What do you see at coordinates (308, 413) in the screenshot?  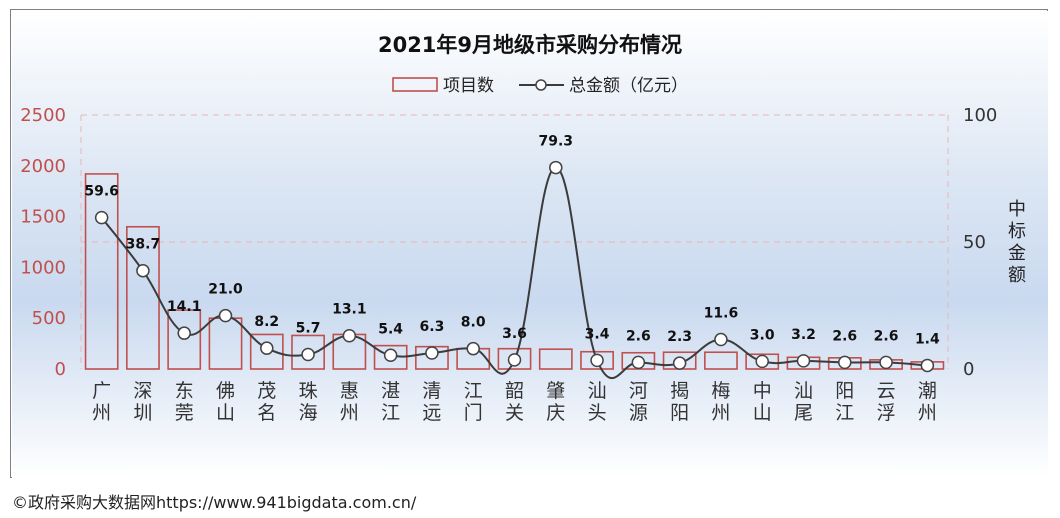 I see `x-tick-label-char: 海` at bounding box center [308, 413].